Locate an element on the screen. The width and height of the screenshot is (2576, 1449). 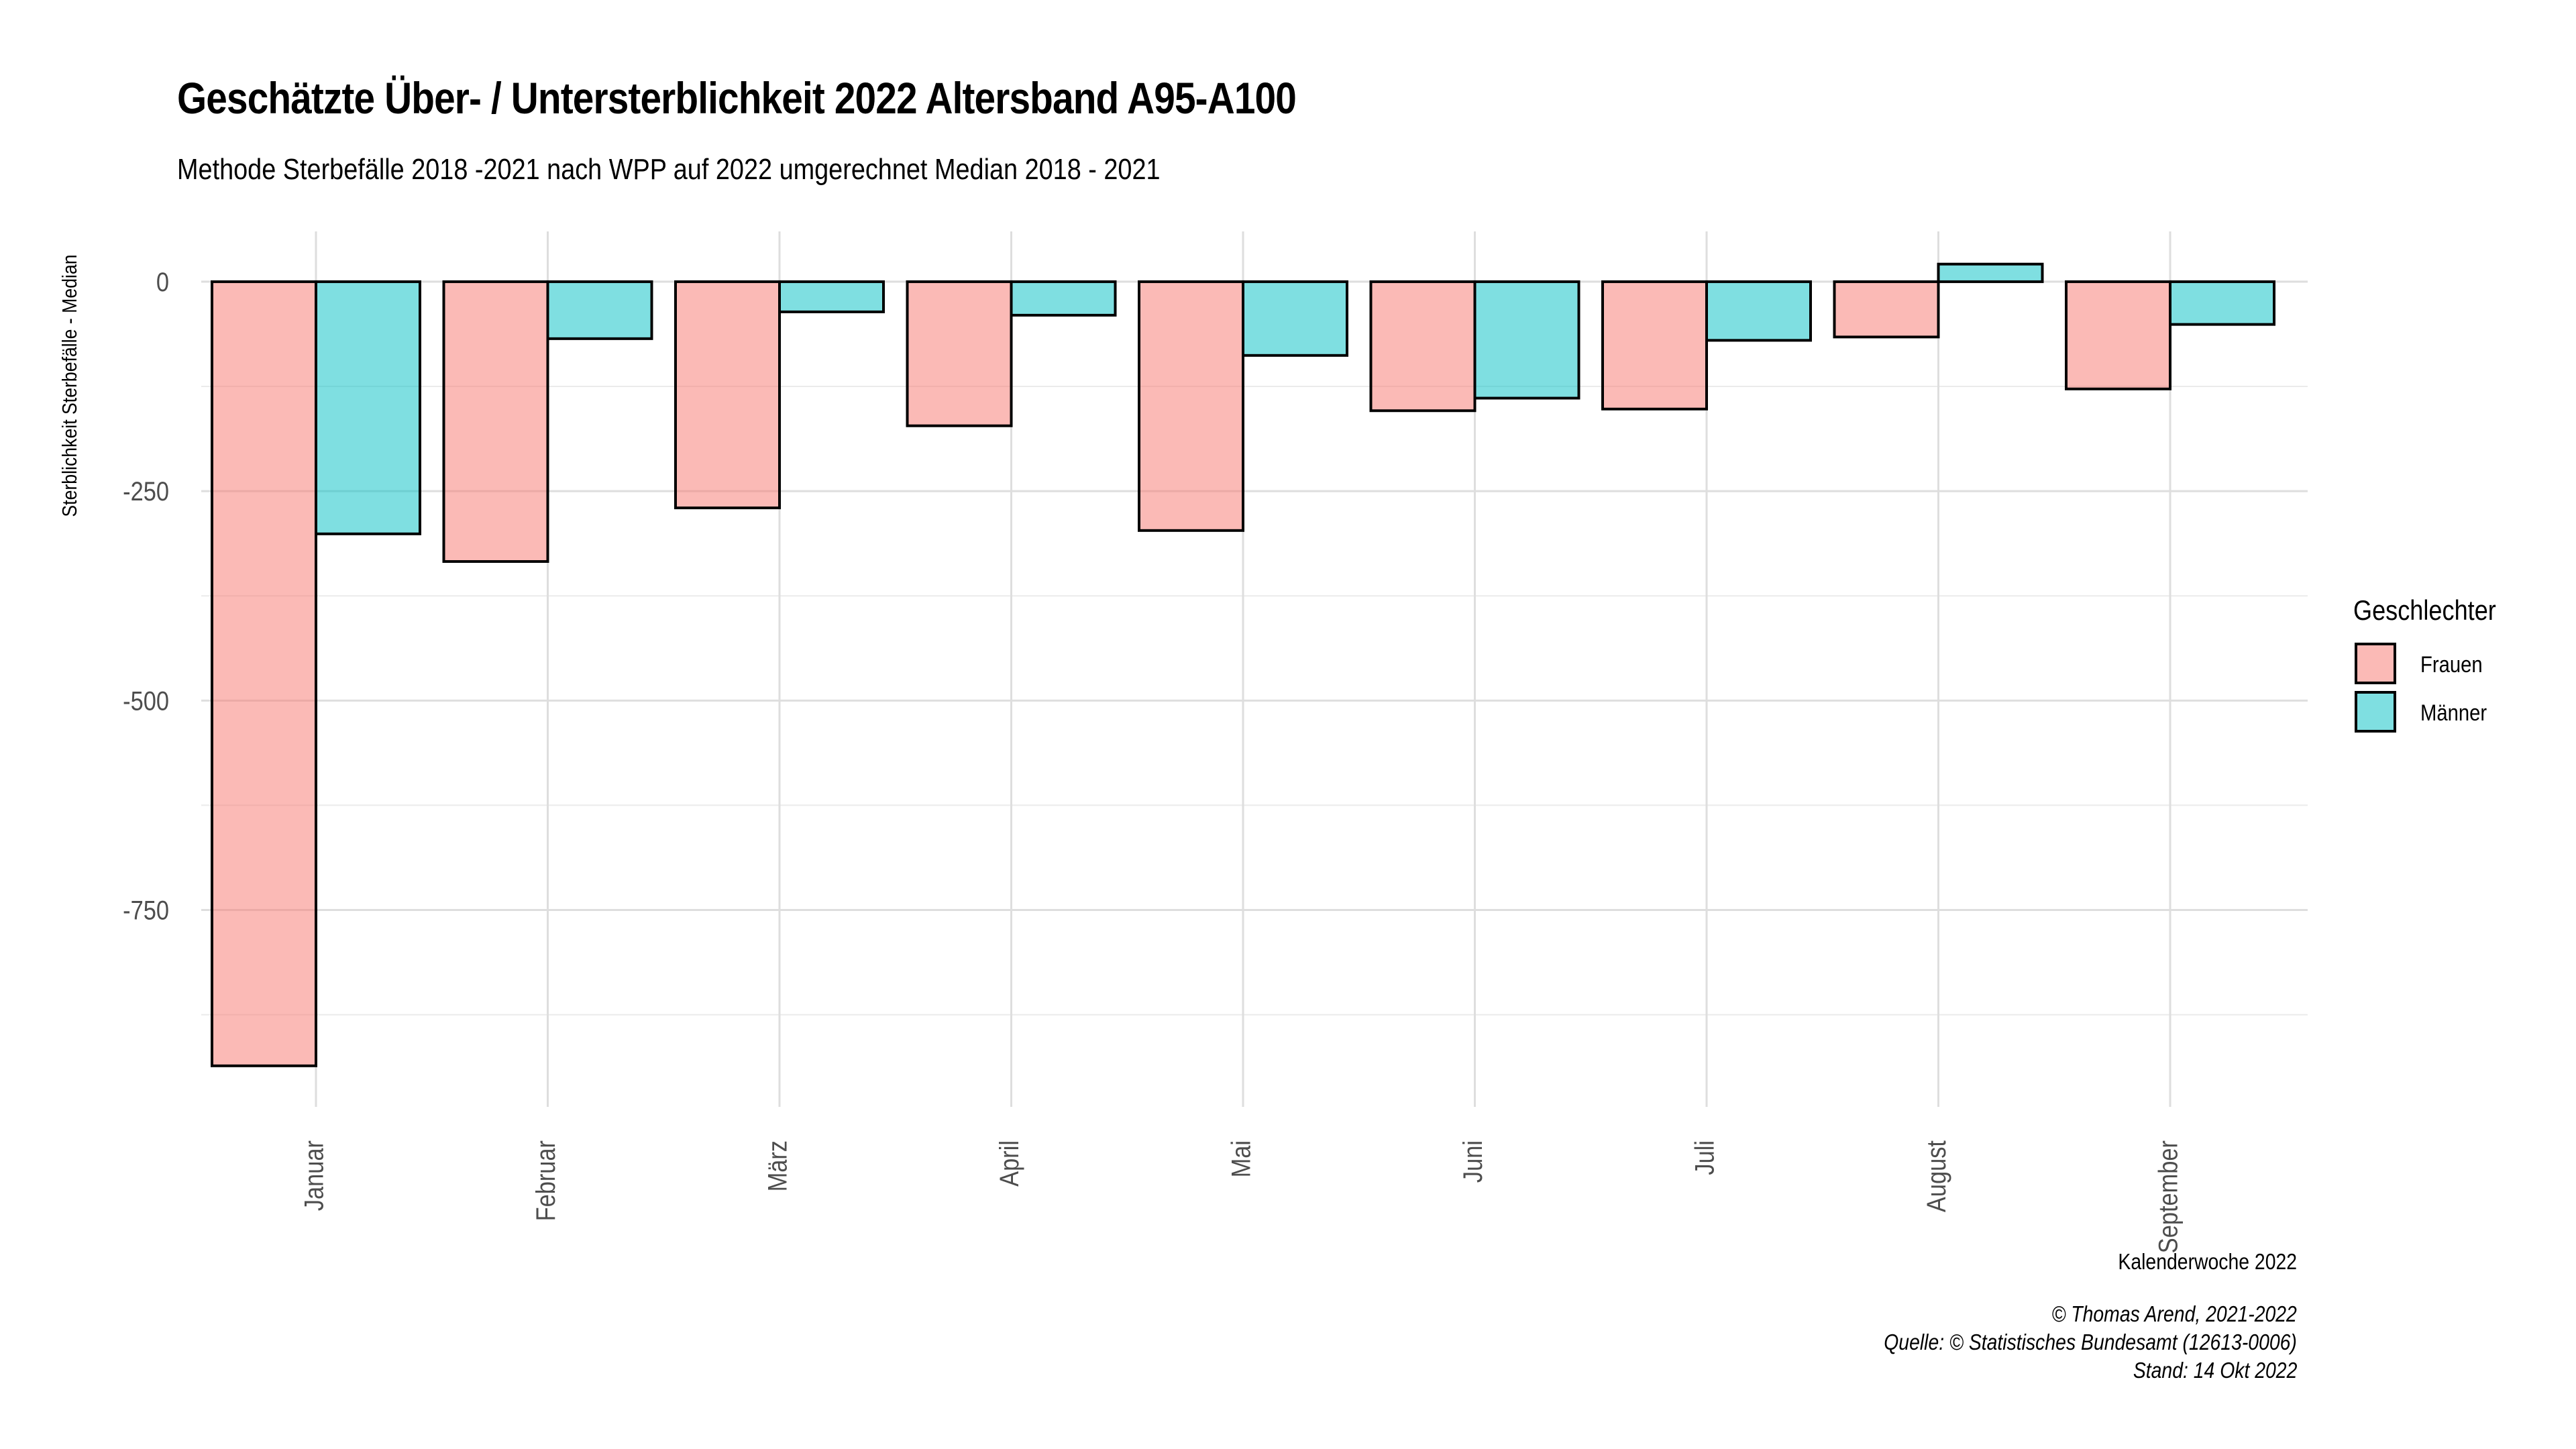
y-tick-label: 0 is located at coordinates (162, 281).